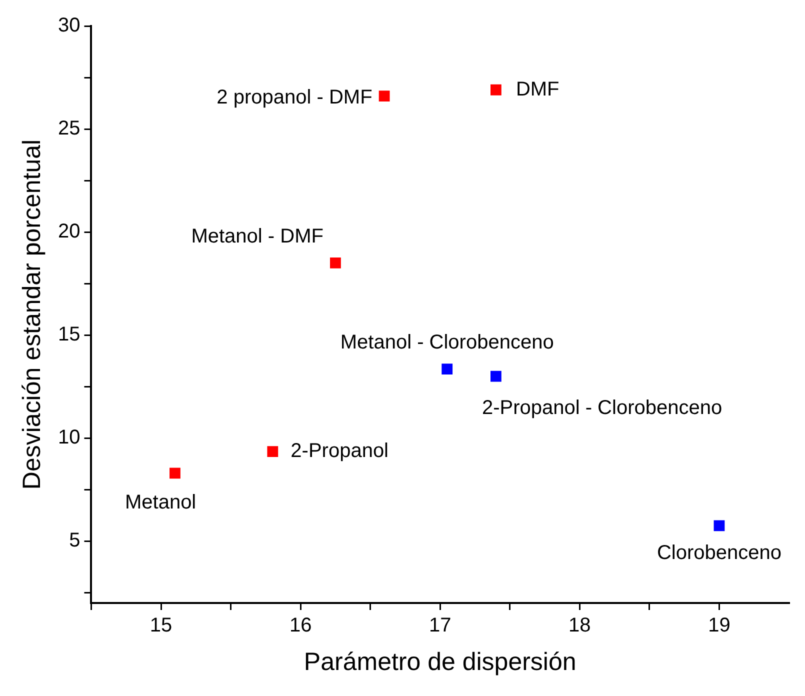  I want to click on y-axis-title: Desviación estandar porcentual, so click(32, 314).